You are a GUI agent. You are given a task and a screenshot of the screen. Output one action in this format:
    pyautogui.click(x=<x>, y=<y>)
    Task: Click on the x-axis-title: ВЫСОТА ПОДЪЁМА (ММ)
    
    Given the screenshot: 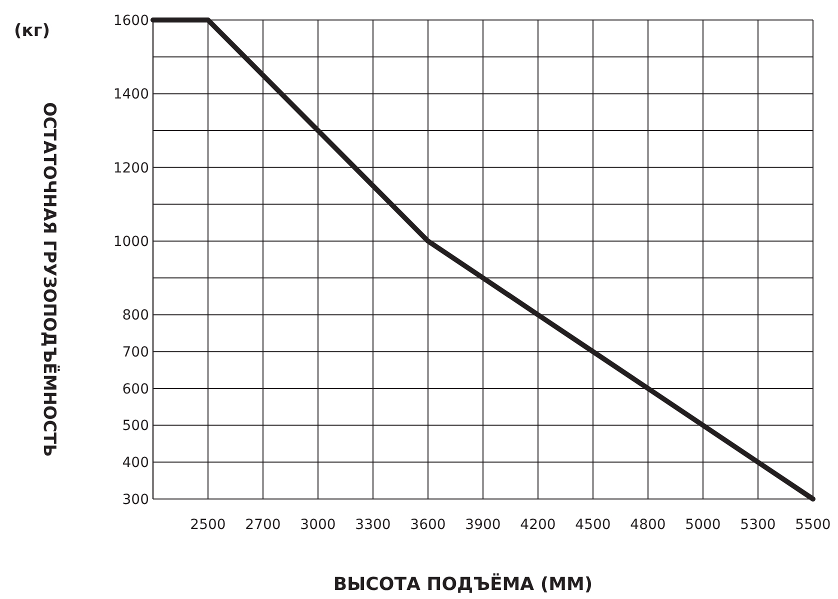 What is the action you would take?
    pyautogui.click(x=463, y=584)
    